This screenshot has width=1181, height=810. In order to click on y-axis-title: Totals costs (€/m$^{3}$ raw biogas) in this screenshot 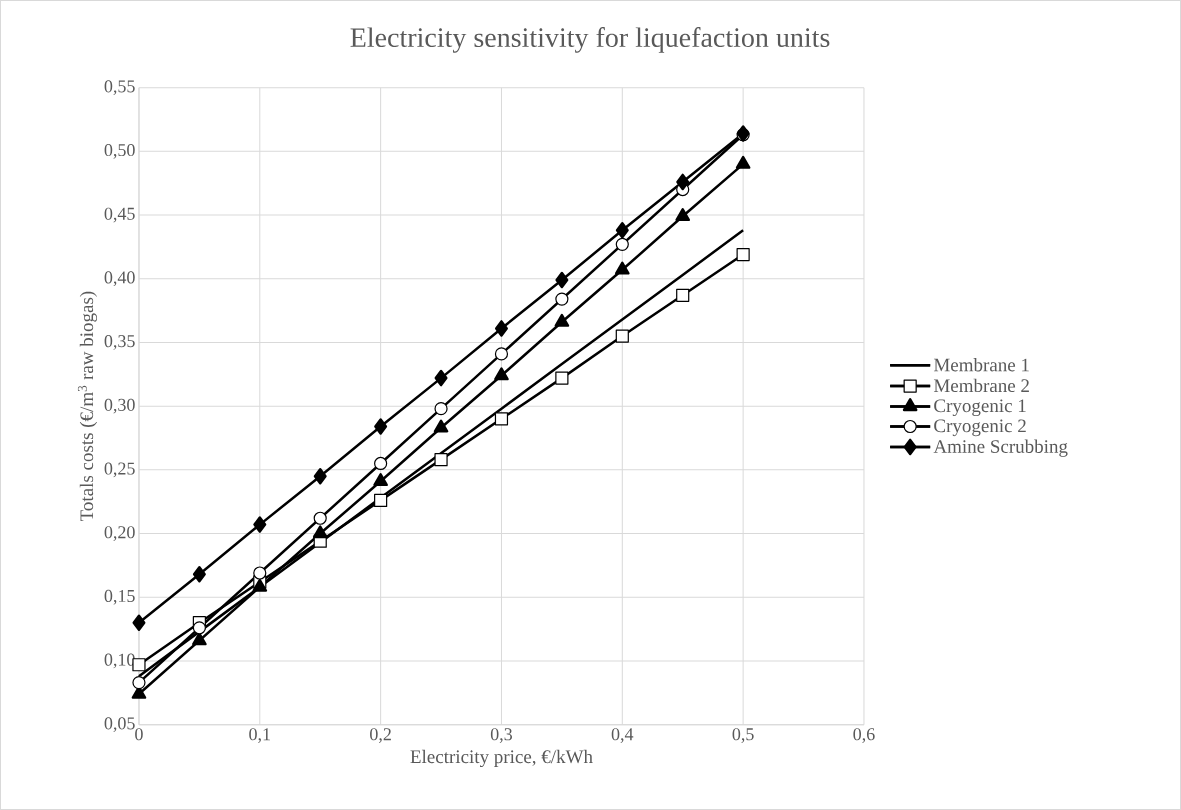, I will do `click(87, 406)`.